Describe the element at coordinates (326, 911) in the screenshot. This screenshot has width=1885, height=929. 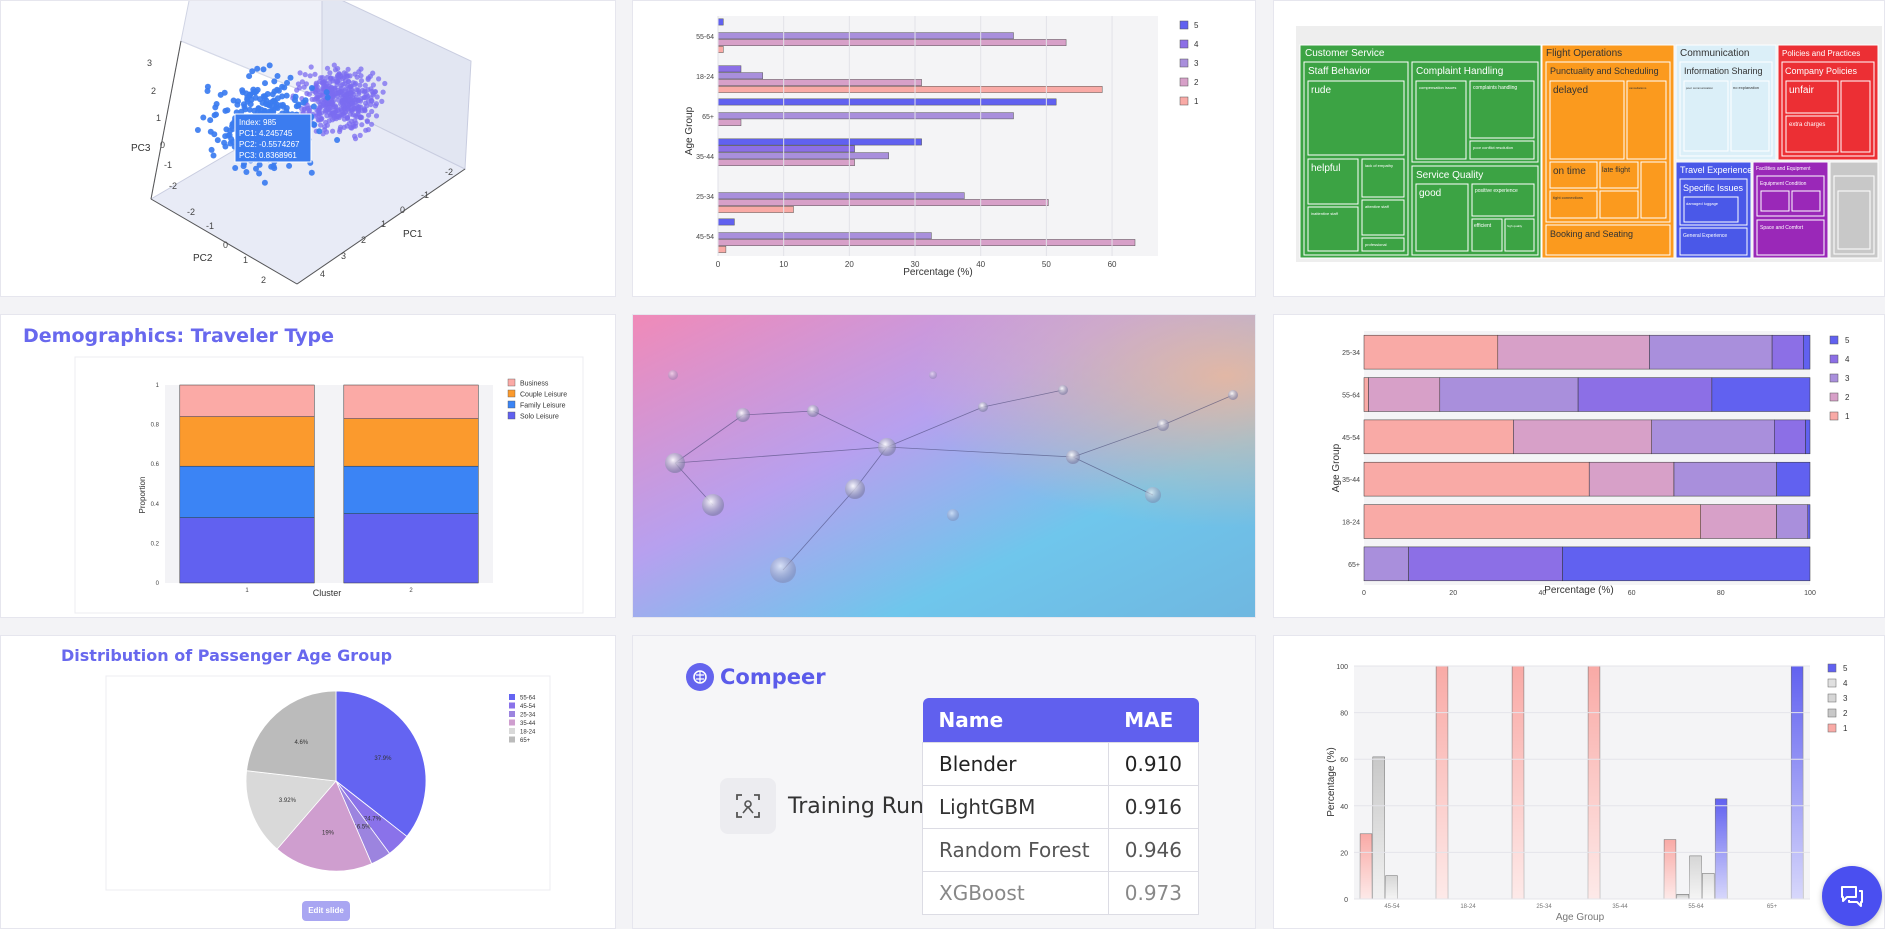
I see `edit-slide-button: Edit slide` at that location.